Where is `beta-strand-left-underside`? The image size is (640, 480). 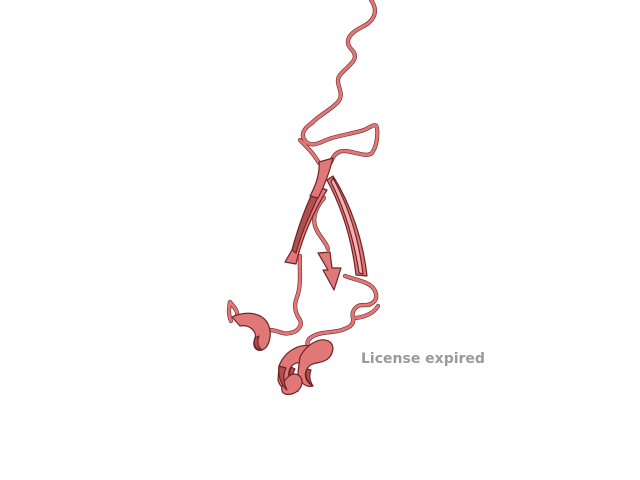
beta-strand-left-underside is located at coordinates (307, 219).